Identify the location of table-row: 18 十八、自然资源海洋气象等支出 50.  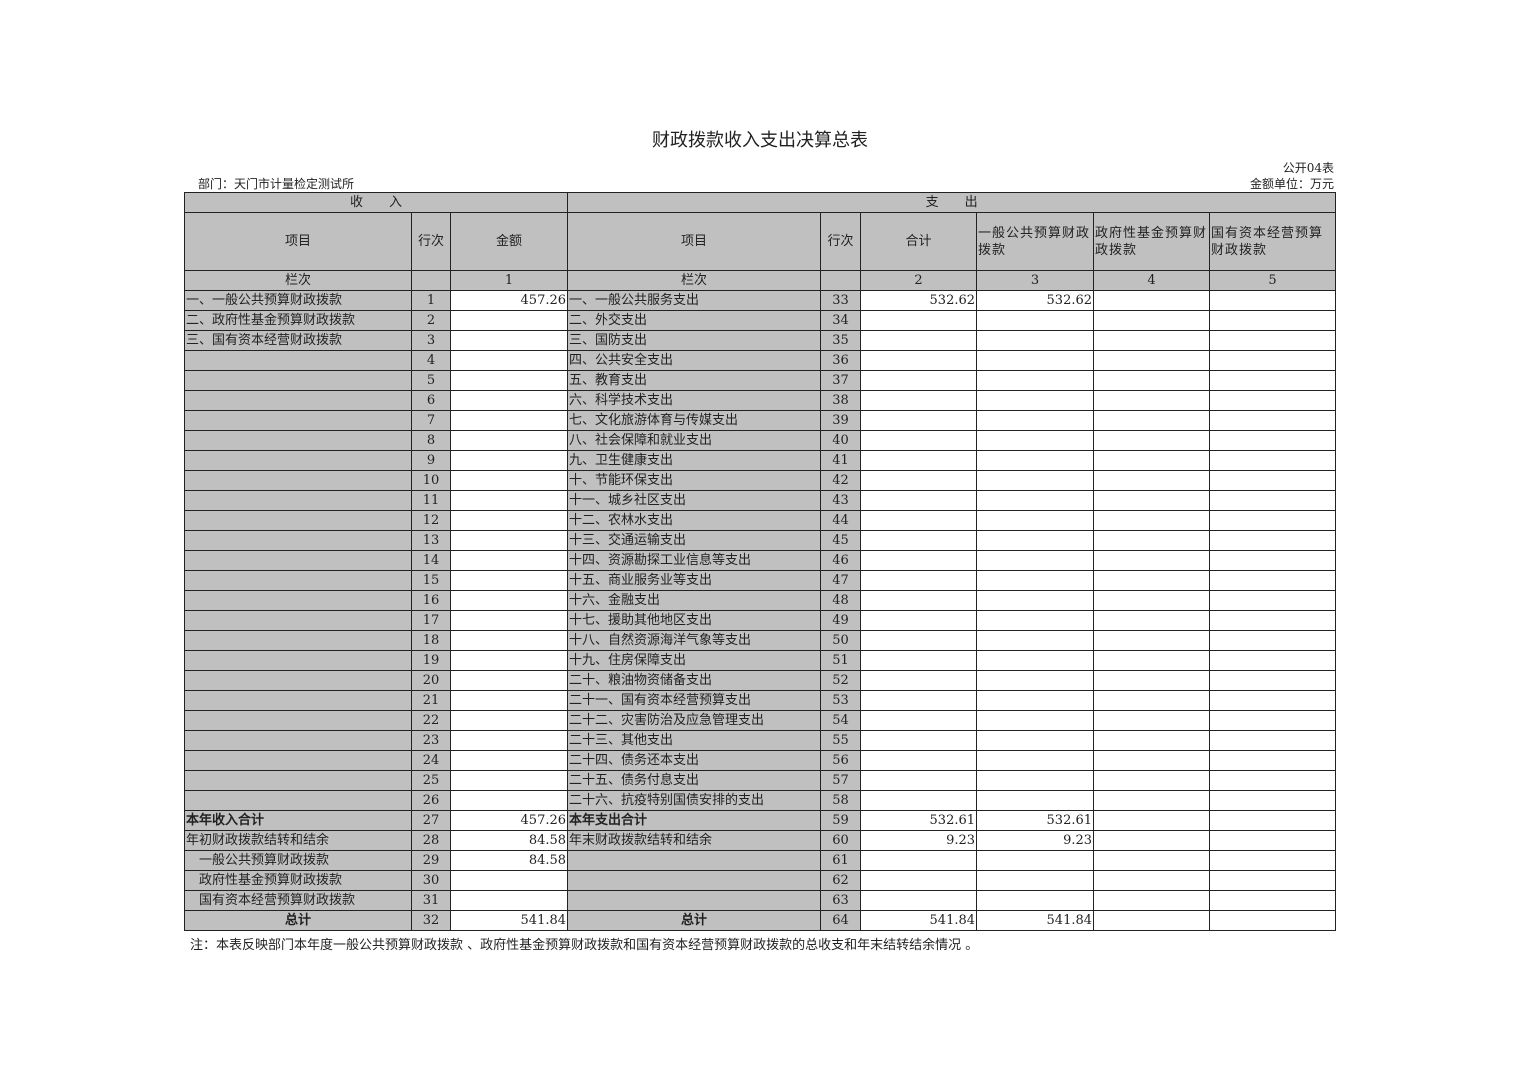
(760, 640).